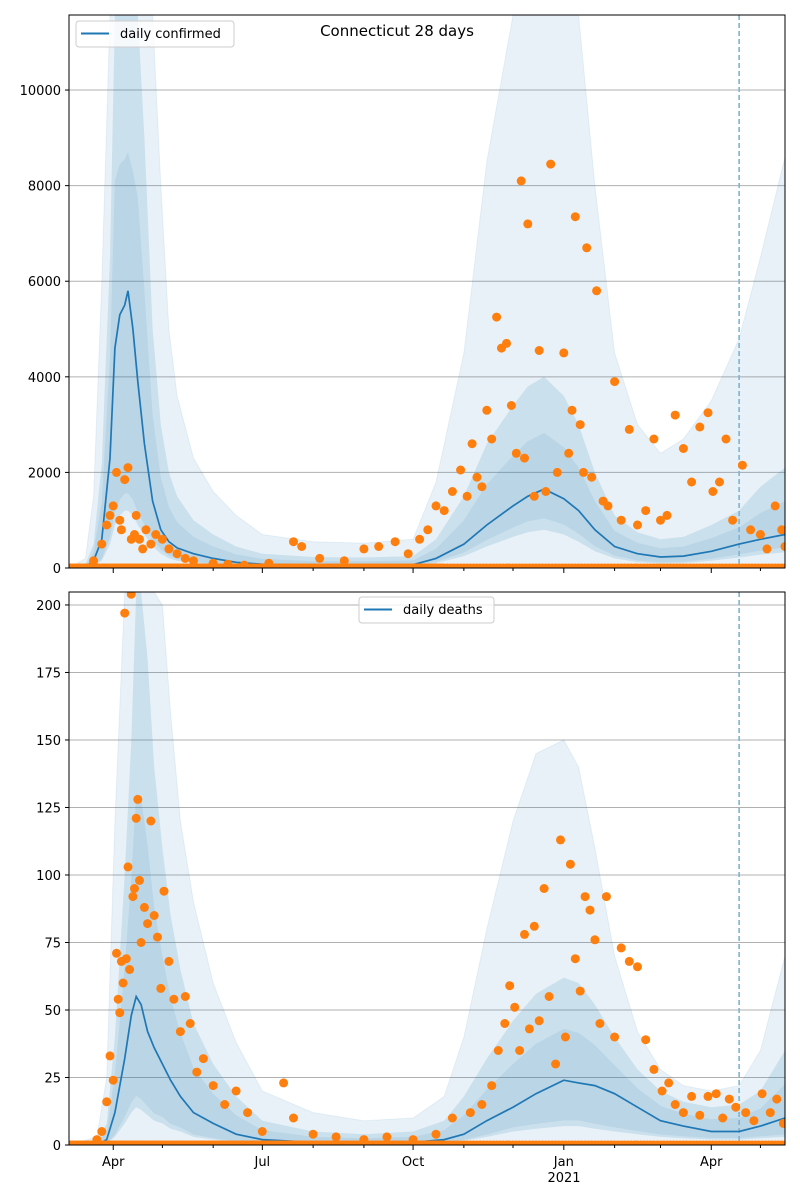 This screenshot has width=800, height=1200. What do you see at coordinates (44, 378) in the screenshot?
I see `y-tick-label: 4000` at bounding box center [44, 378].